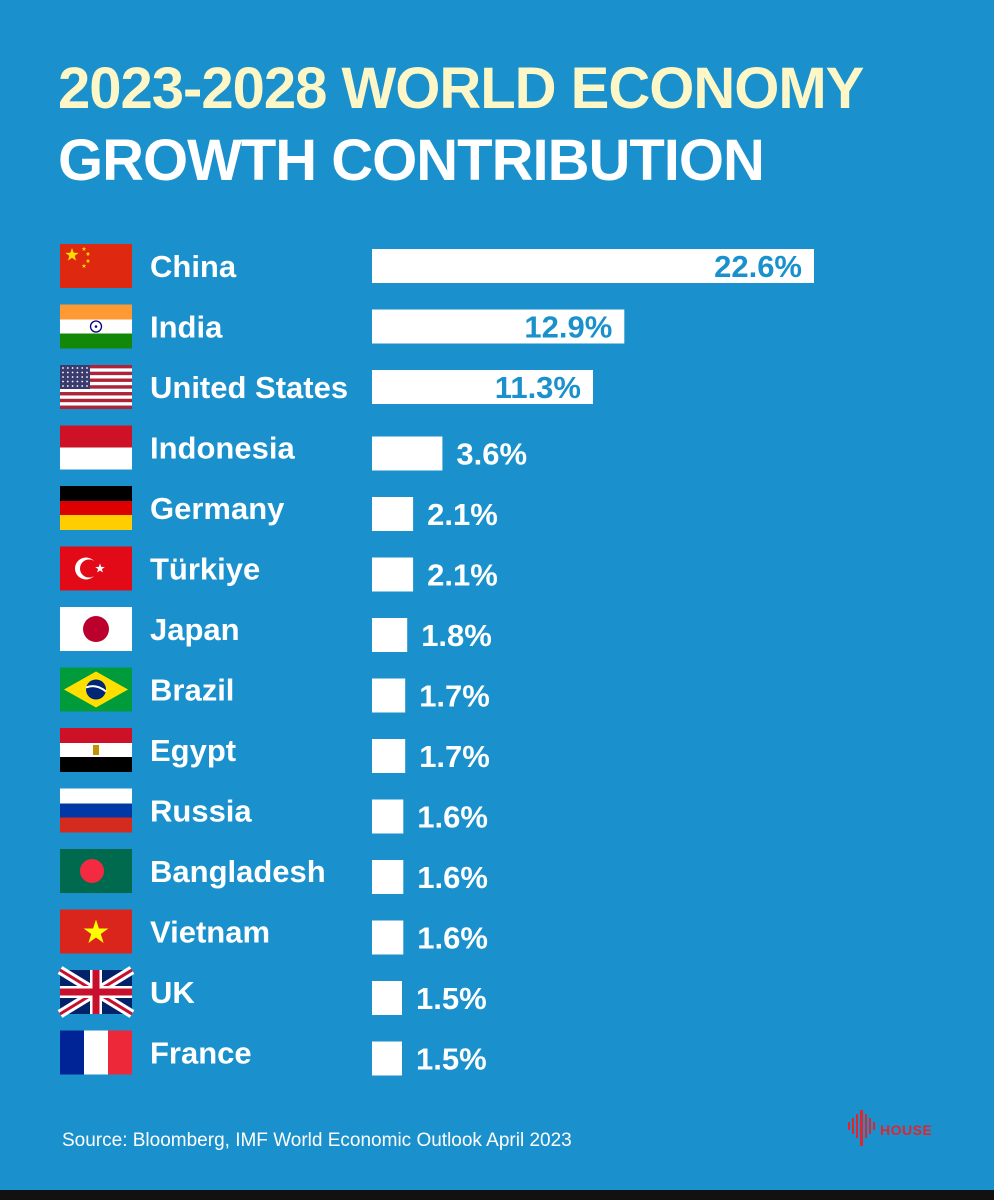  I want to click on country-label: Japan, so click(195, 629).